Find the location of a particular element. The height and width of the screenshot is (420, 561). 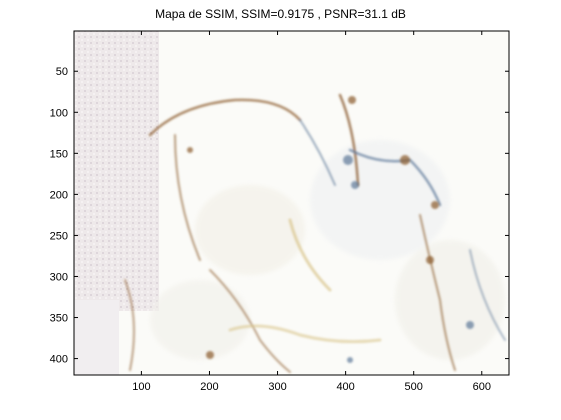

y-tick: 300 is located at coordinates (279, 277).